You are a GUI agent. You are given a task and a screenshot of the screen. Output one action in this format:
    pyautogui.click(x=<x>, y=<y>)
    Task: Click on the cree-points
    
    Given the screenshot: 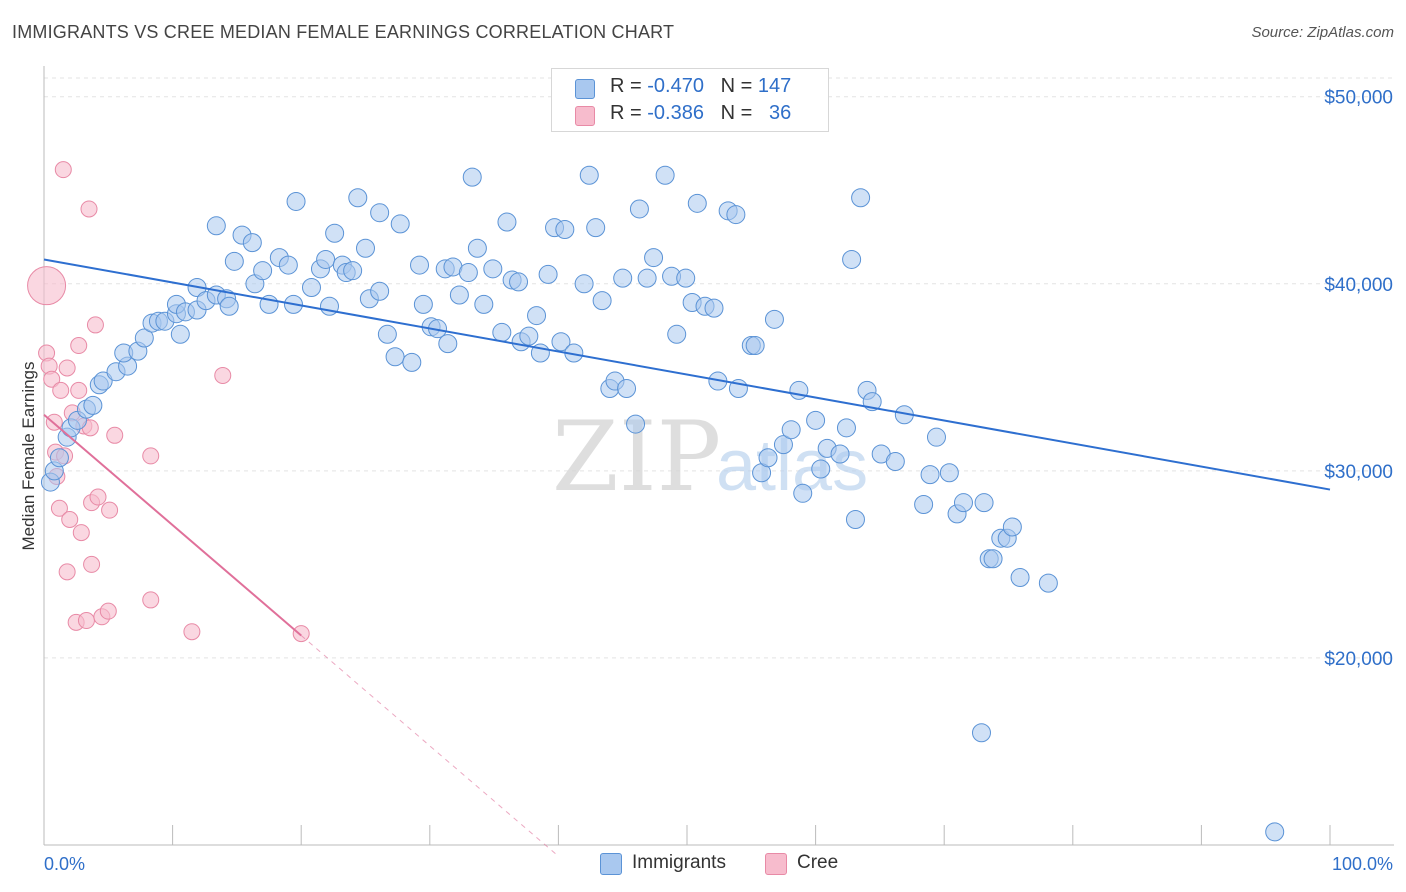 What is the action you would take?
    pyautogui.click(x=168, y=402)
    